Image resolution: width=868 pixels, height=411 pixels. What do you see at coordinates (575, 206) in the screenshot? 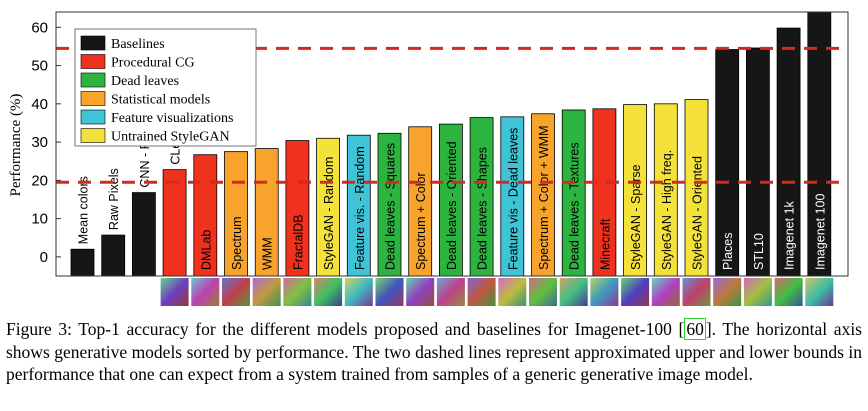
I see `bar-label-dead-leaves-textures: Dead leaves - Textures` at bounding box center [575, 206].